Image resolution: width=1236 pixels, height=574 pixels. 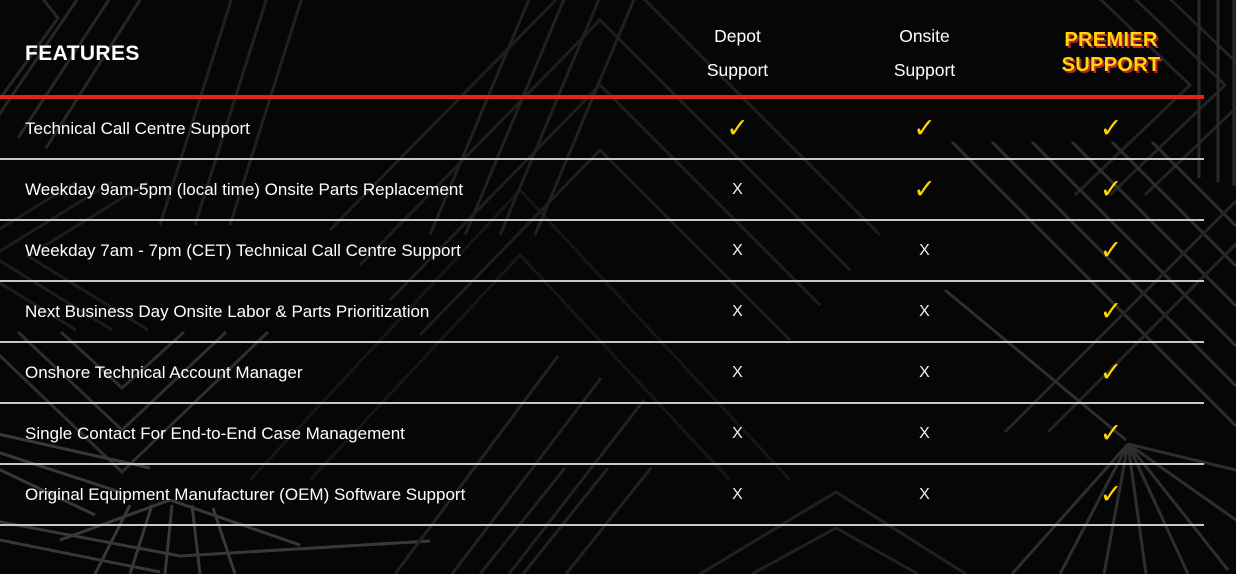 I want to click on premier-header-line1: PREMIER, so click(x=1111, y=39).